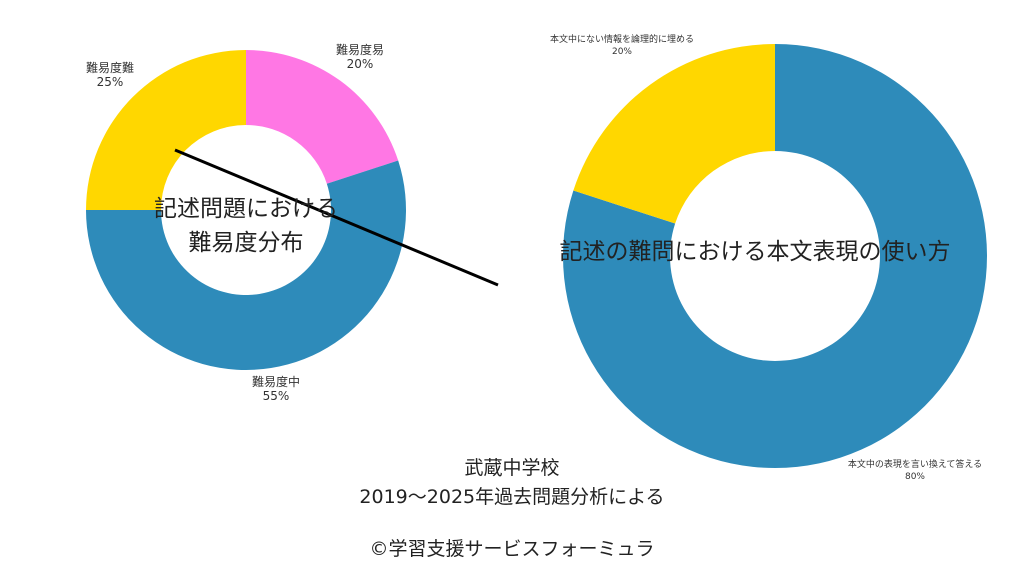 The image size is (1024, 576). What do you see at coordinates (276, 396) in the screenshot?
I see `slice-label-percent: 55%` at bounding box center [276, 396].